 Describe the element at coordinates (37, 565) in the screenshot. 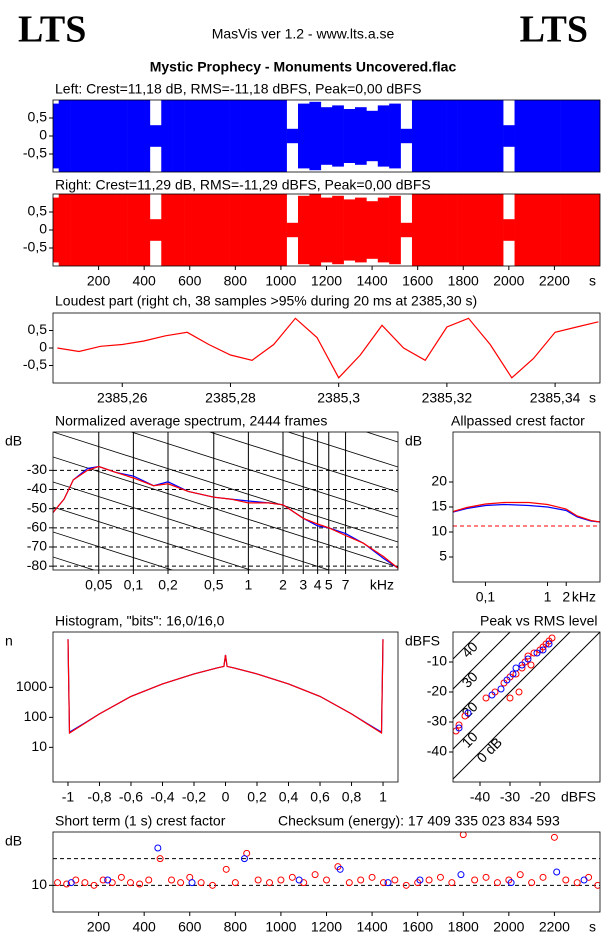

I see `y-tick-label: -80` at that location.